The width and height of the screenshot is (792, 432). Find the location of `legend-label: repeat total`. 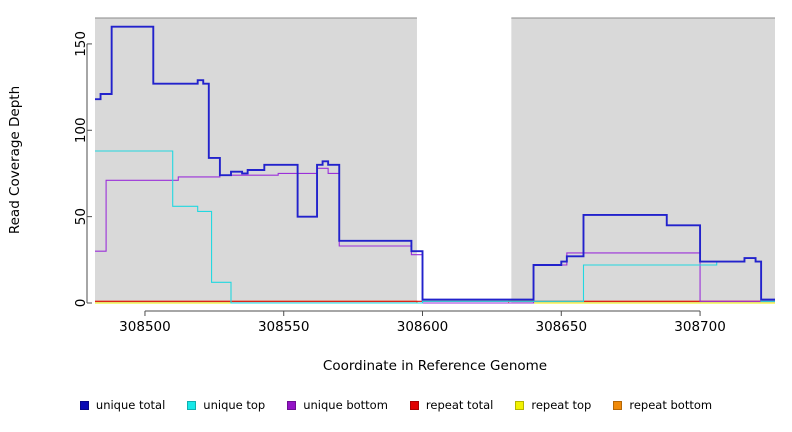

legend-label: repeat total is located at coordinates (459, 405).